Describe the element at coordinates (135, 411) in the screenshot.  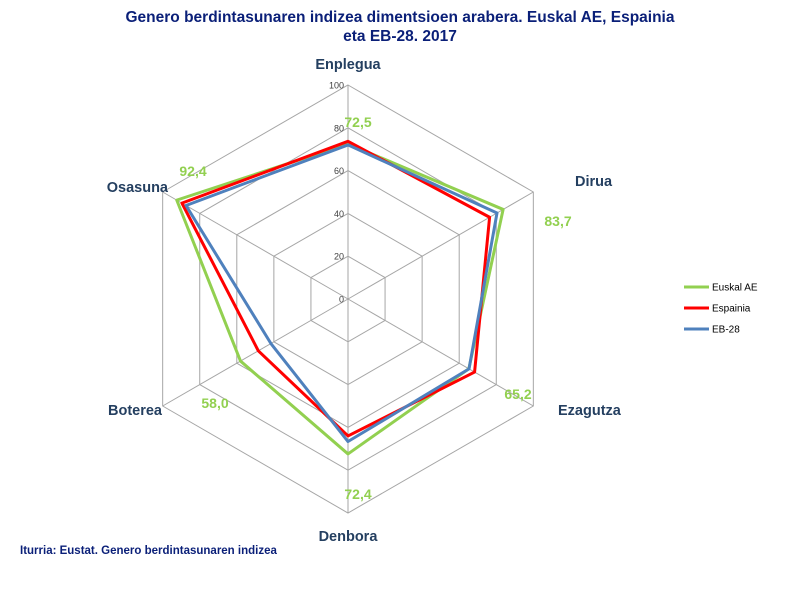
I see `category-label-boterea: Boterea` at that location.